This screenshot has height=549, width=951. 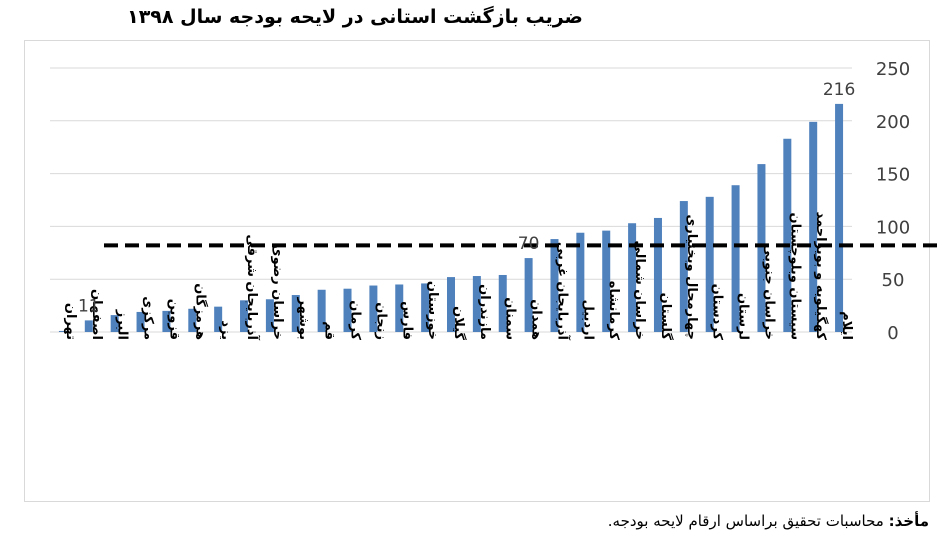 What do you see at coordinates (893, 227) in the screenshot?
I see `y-tick-label: 100` at bounding box center [893, 227].